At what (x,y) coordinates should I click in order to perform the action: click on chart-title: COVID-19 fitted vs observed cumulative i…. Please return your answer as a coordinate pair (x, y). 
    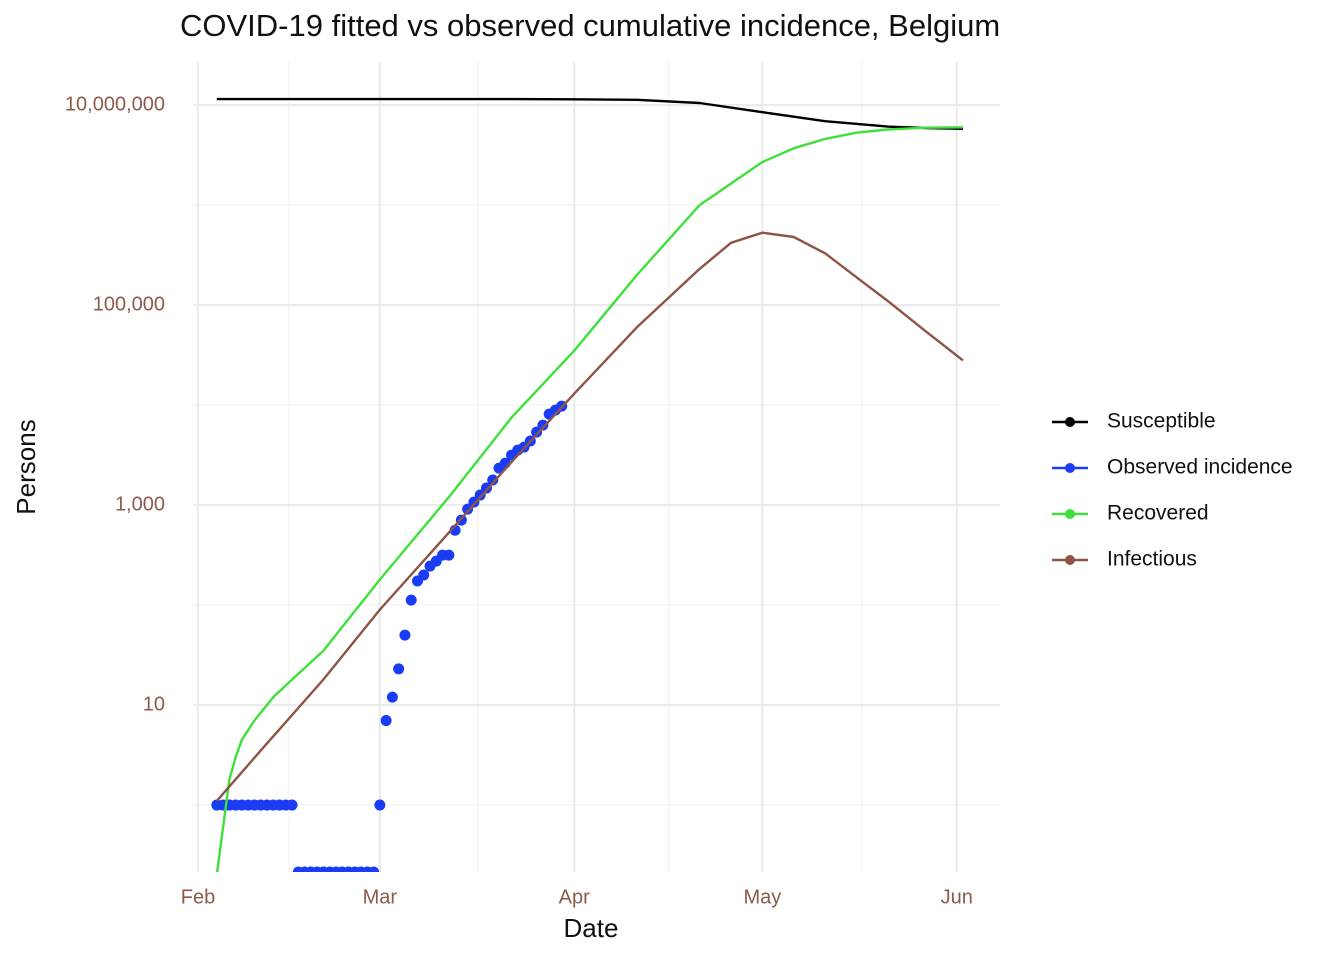
    Looking at the image, I should click on (590, 25).